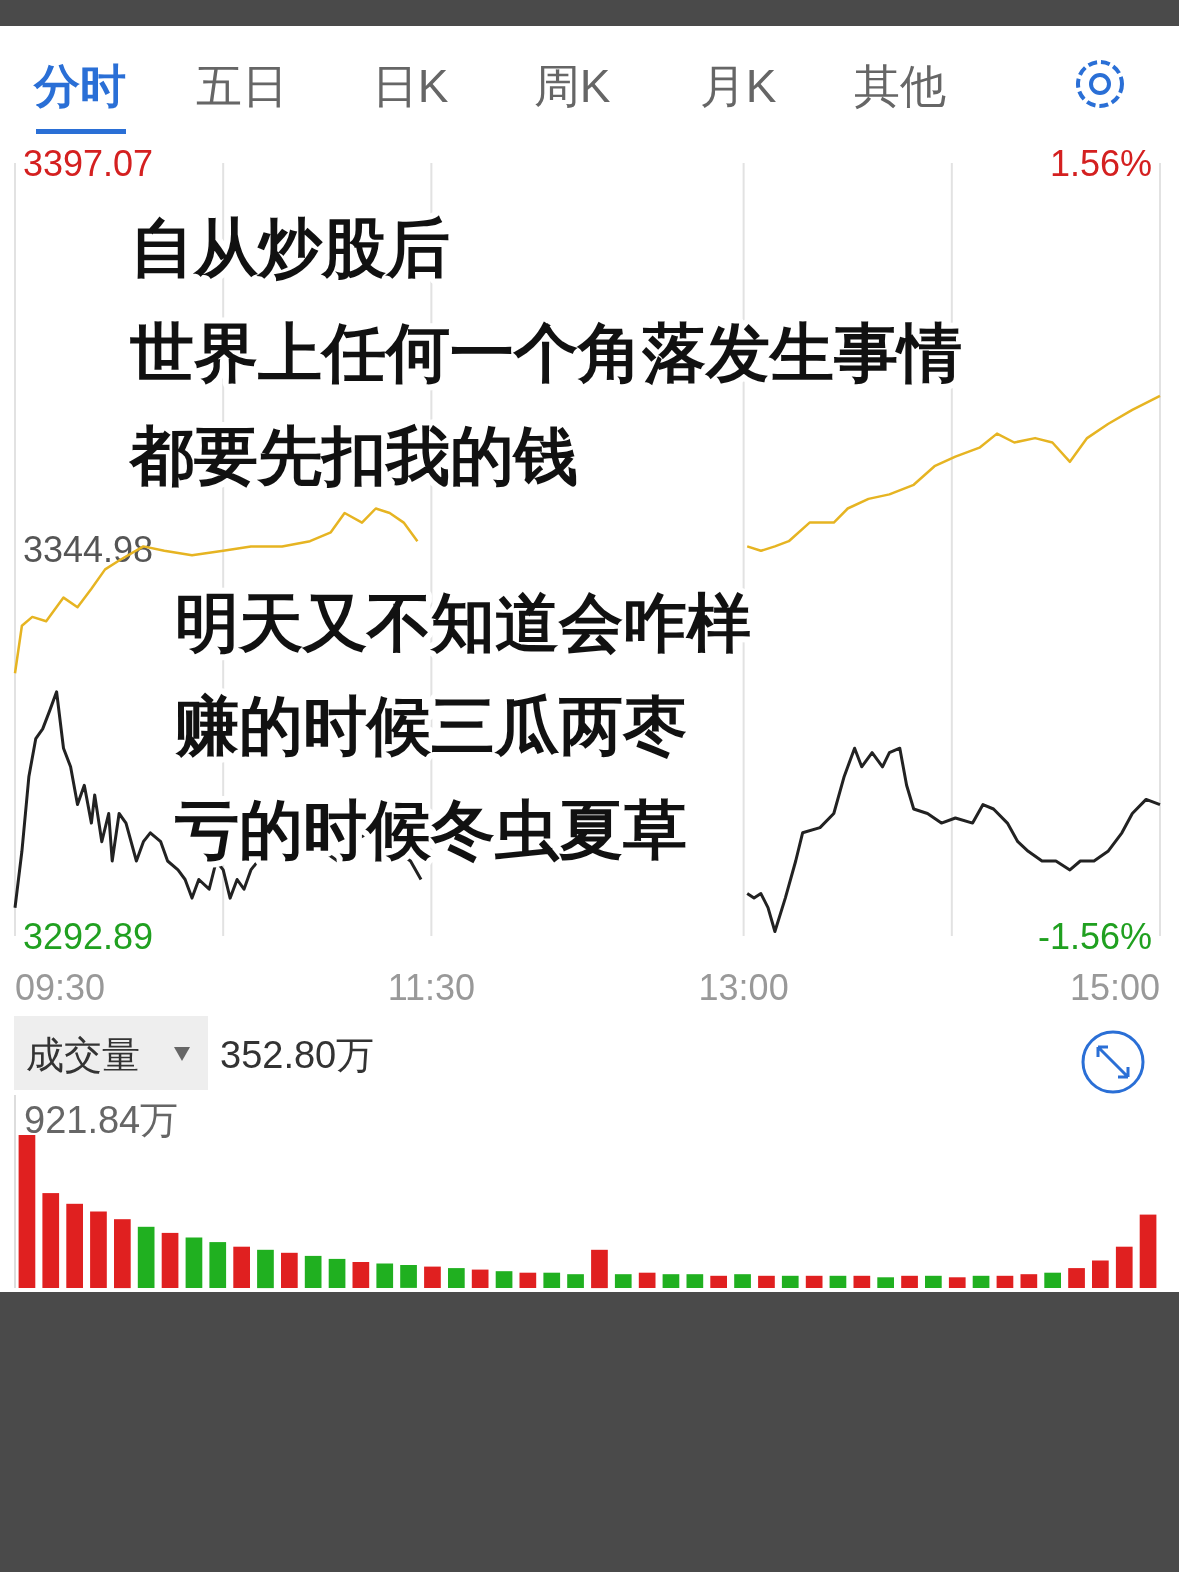 This screenshot has width=1179, height=1572. Describe the element at coordinates (242, 86) in the screenshot. I see `text: 五日` at that location.